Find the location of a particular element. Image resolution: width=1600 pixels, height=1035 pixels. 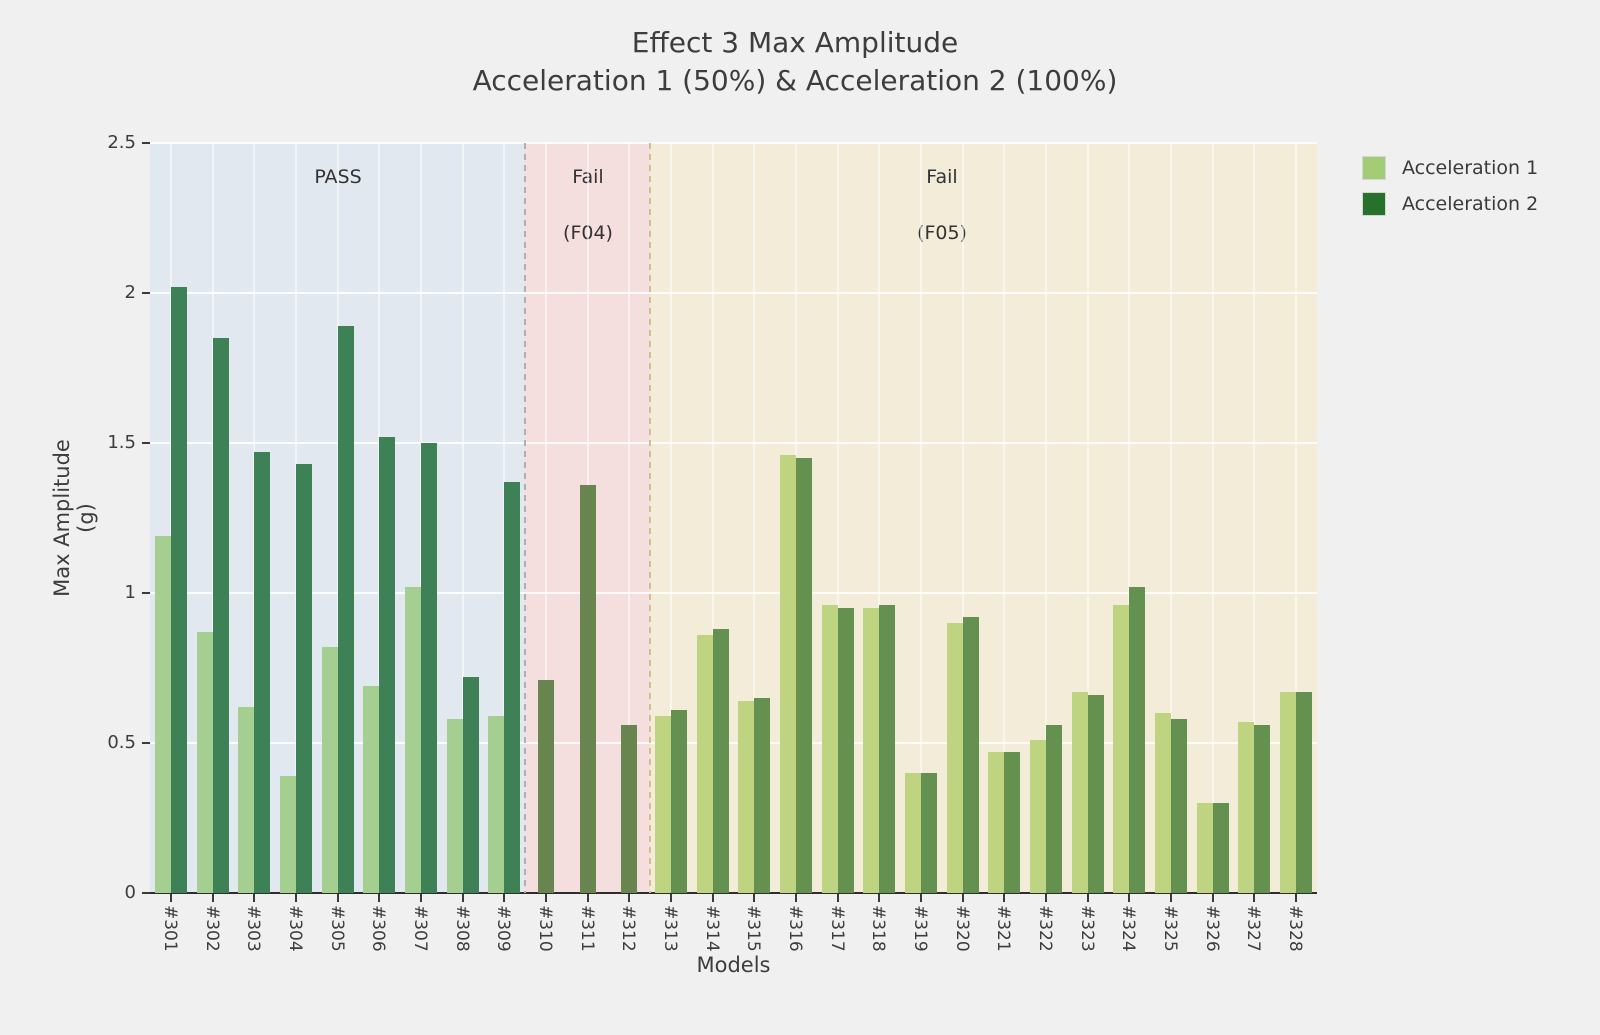

x-tick-label: #304 is located at coordinates (294, 928).